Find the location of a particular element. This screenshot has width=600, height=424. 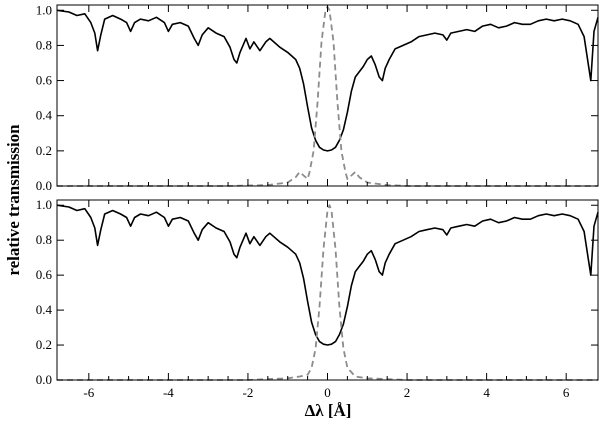

x-tick-label: -4 is located at coordinates (168, 392).